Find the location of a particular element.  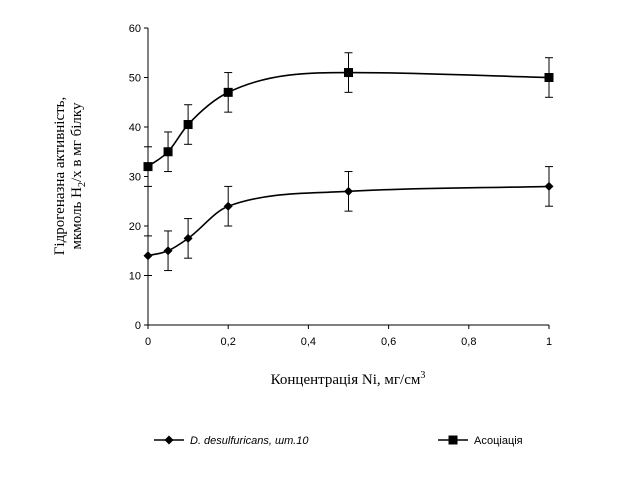

y-tick-label: 10 is located at coordinates (135, 277).